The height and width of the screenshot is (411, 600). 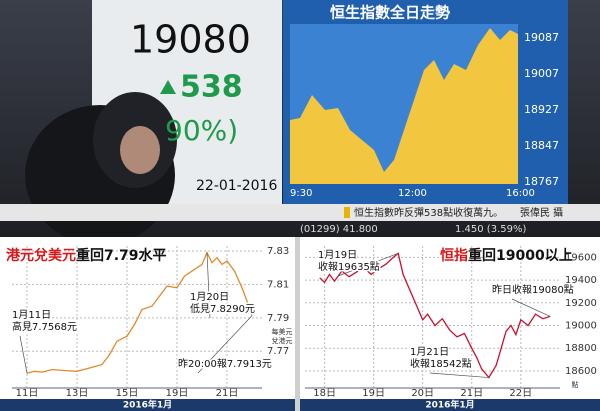 I want to click on date: 22-01-2016, so click(x=236, y=186).